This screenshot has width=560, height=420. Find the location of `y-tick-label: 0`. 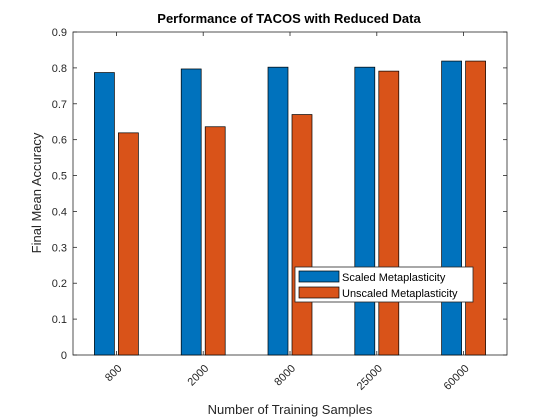

y-tick-label: 0 is located at coordinates (64, 356).